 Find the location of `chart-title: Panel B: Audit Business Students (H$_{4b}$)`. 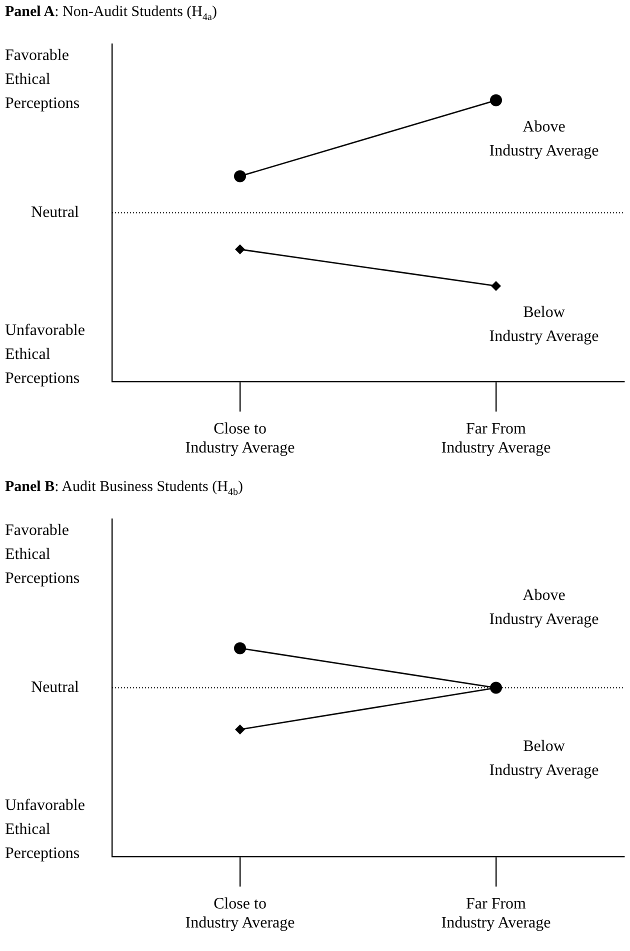

chart-title: Panel B: Audit Business Students (H$_{4b}$) is located at coordinates (124, 488).